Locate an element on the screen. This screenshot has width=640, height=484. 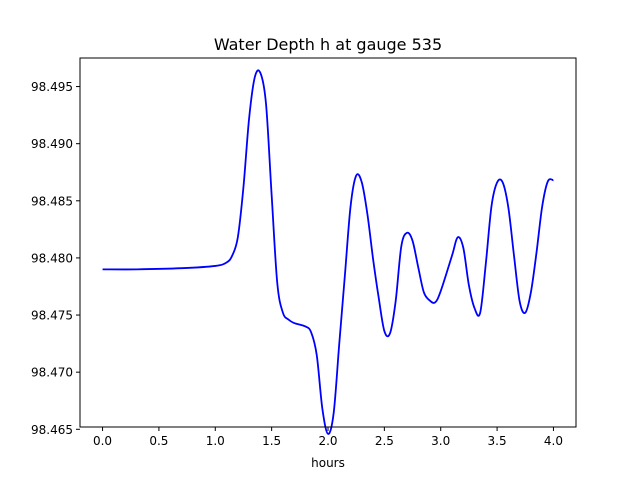
x-tick-label: 4.0 is located at coordinates (553, 441).